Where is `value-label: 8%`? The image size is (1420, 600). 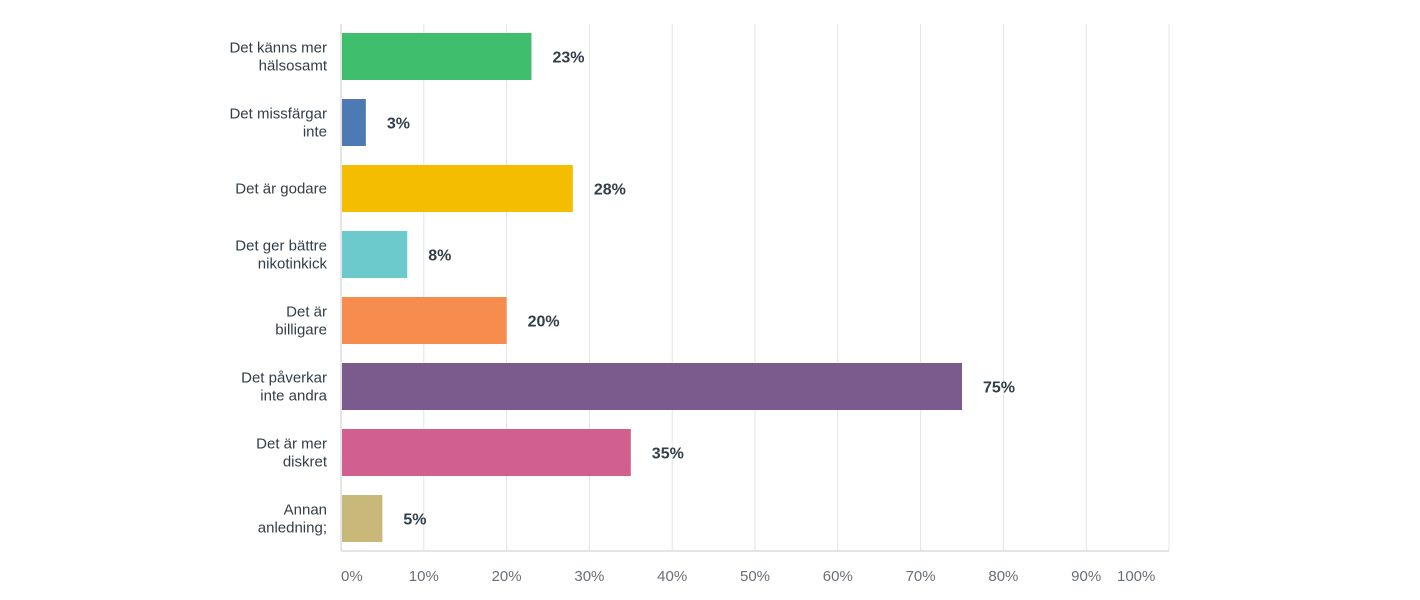 value-label: 8% is located at coordinates (439, 256).